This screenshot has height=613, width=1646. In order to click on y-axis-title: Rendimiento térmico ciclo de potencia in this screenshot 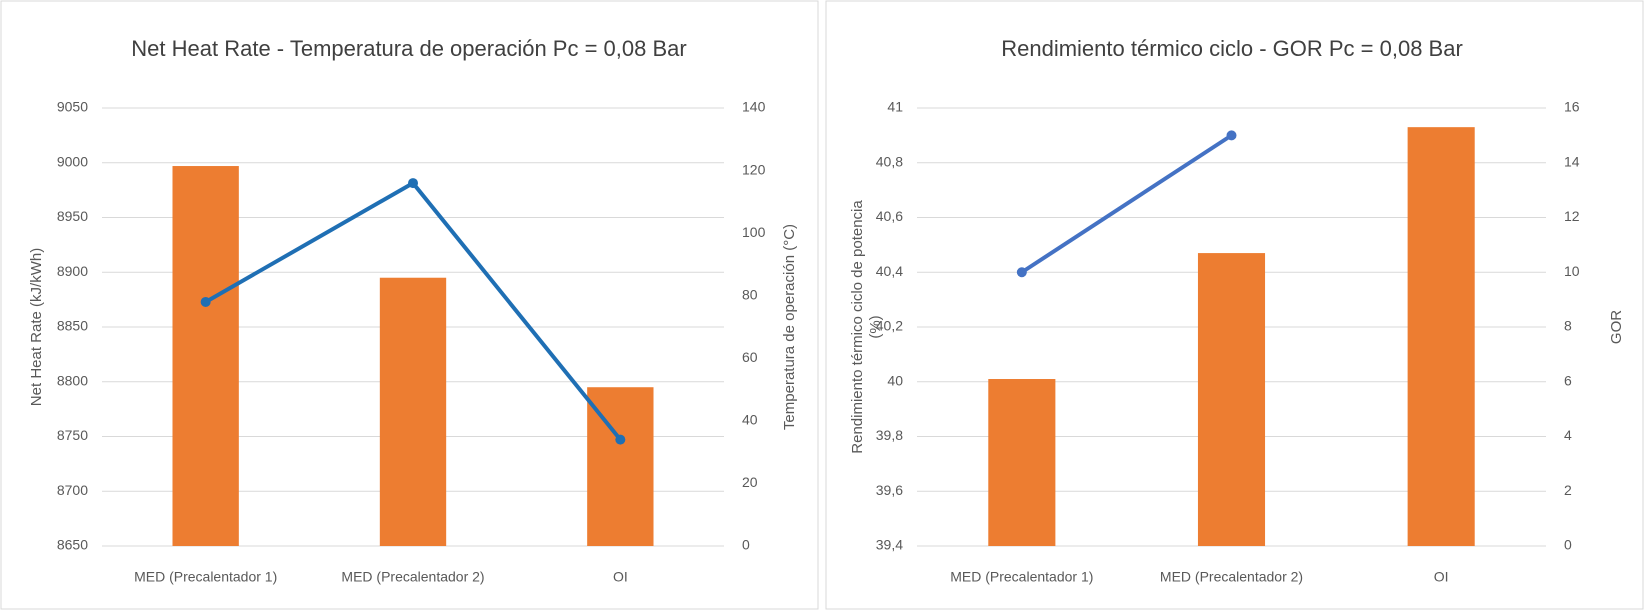, I will do `click(857, 327)`.